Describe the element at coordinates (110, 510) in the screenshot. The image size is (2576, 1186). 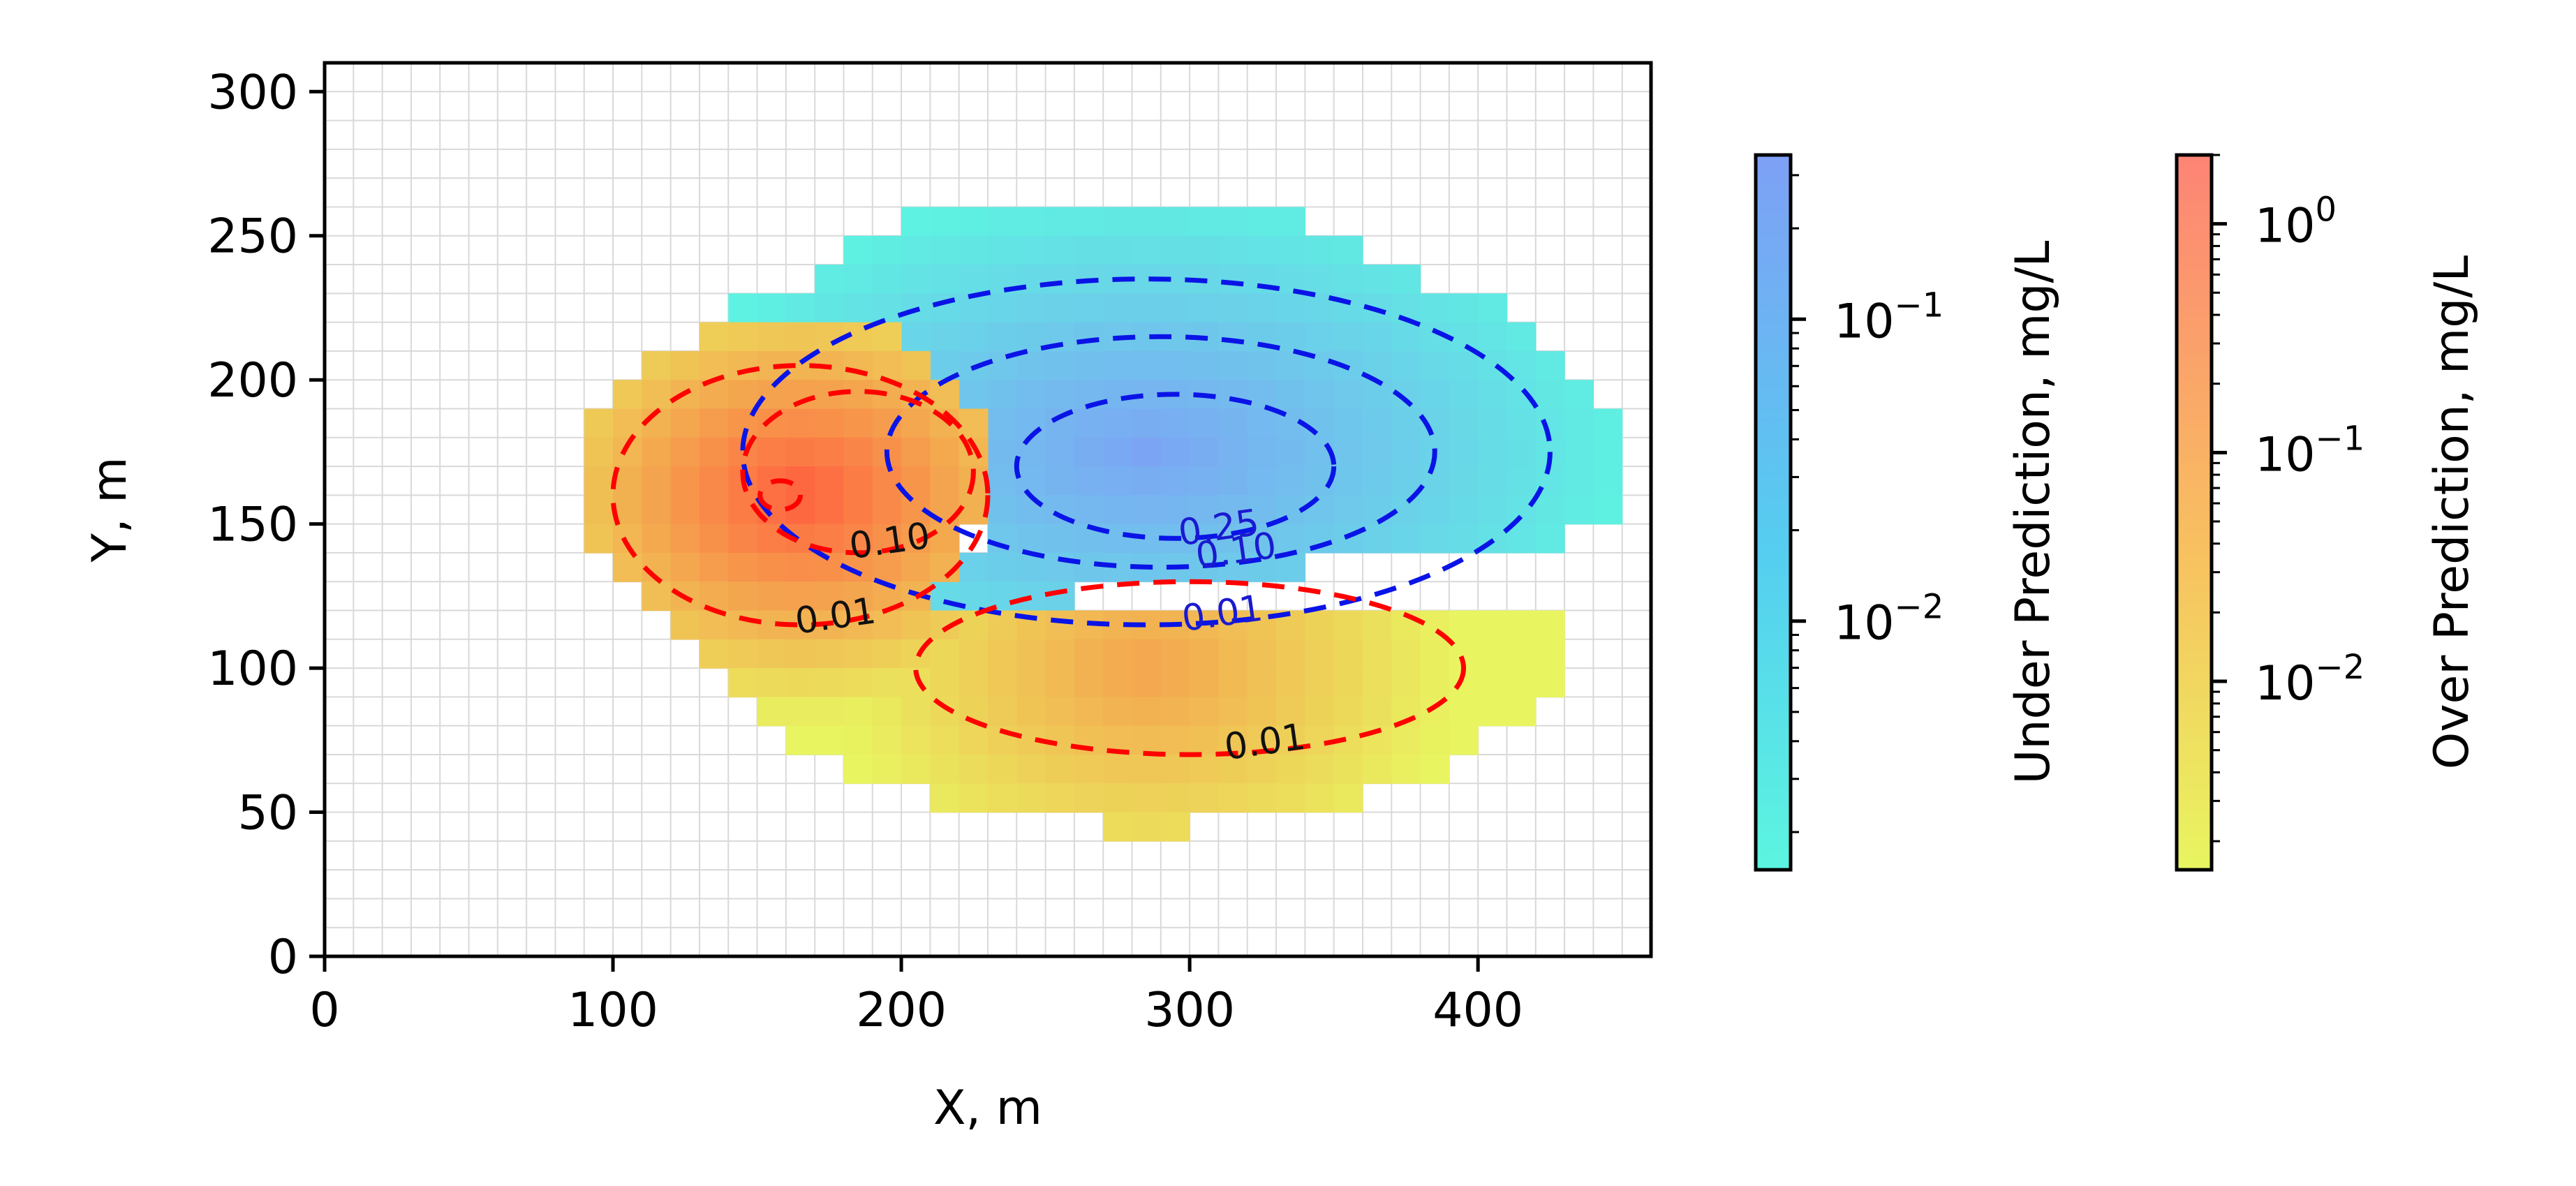
I see `y-axis-label: Y, m` at that location.